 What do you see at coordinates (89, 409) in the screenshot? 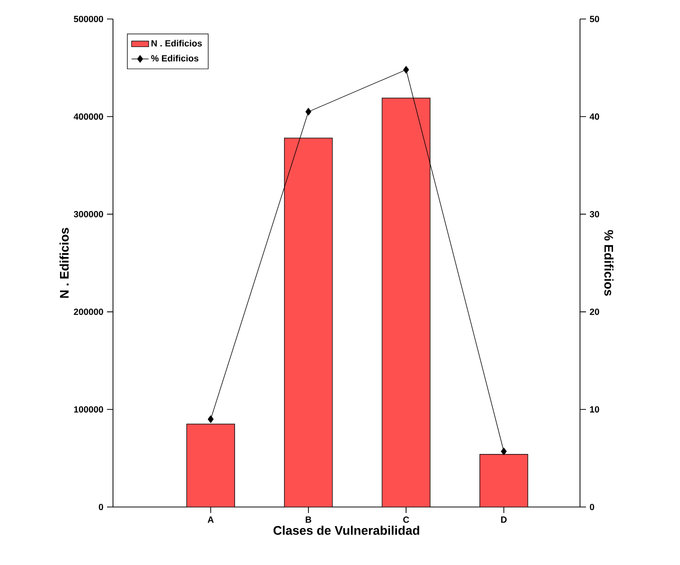
I see `y-tick-label: 100000` at bounding box center [89, 409].